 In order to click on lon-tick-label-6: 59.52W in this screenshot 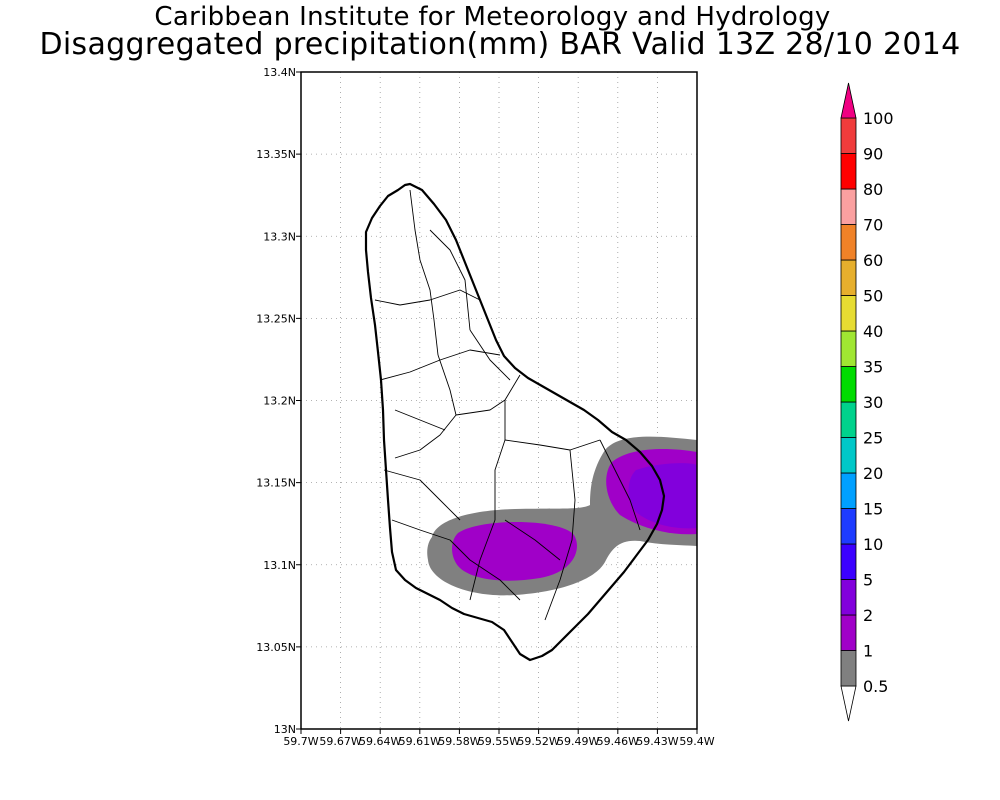, I will do `click(538, 741)`.